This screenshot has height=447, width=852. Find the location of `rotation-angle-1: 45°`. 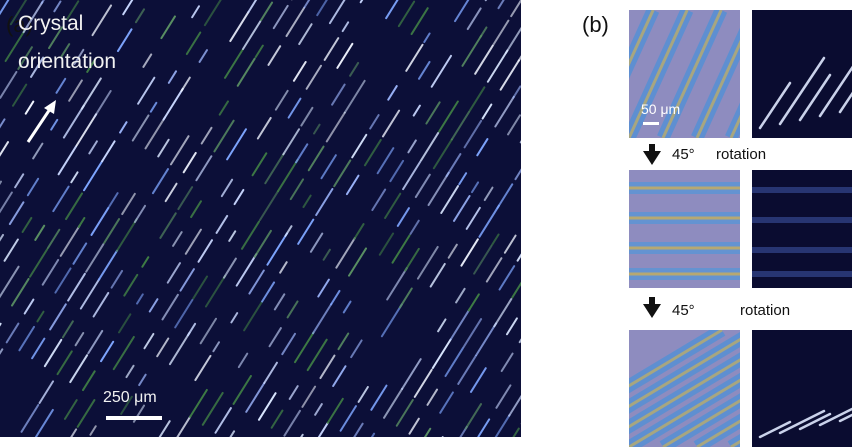

rotation-angle-1: 45° is located at coordinates (683, 154).